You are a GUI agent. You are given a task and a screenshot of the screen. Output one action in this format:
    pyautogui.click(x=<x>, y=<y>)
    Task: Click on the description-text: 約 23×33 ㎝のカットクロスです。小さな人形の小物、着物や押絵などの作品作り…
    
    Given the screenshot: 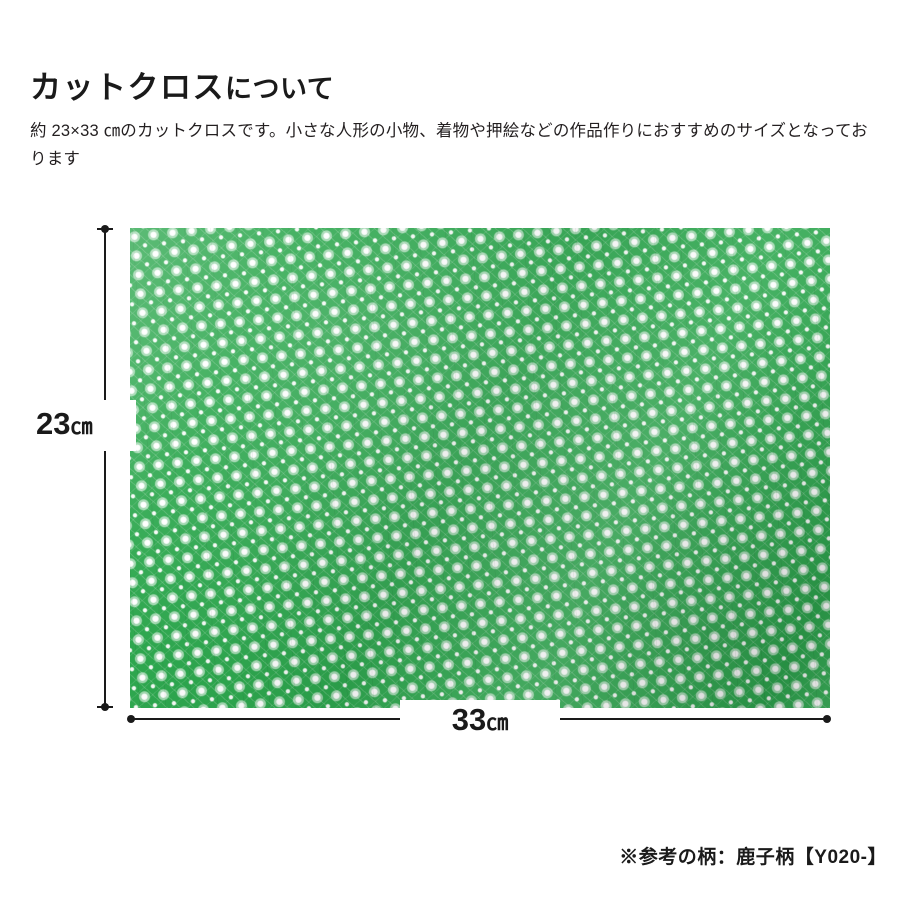 What is the action you would take?
    pyautogui.click(x=449, y=145)
    